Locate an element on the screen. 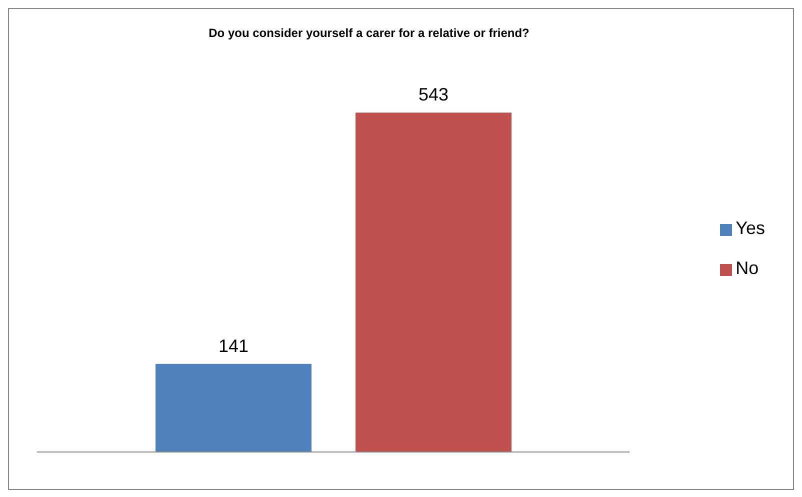 This screenshot has width=802, height=497. data-label: 543 is located at coordinates (433, 94).